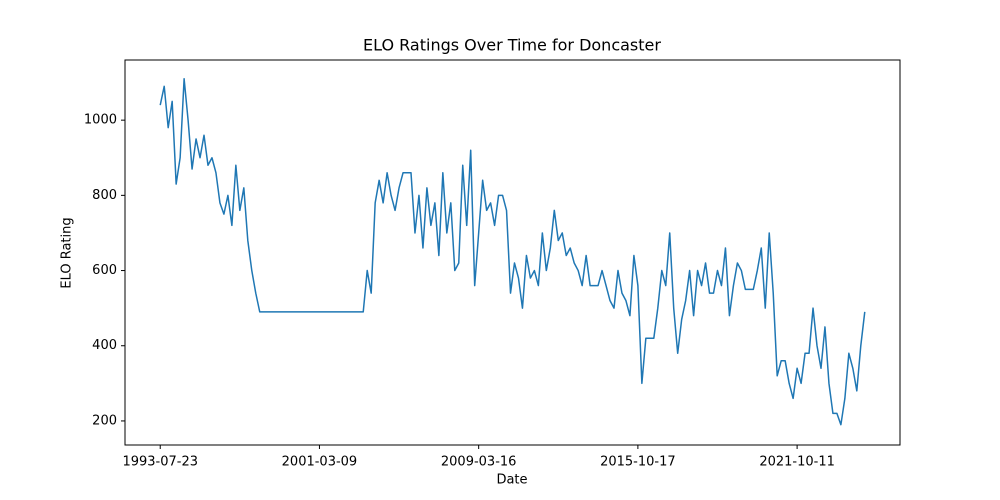  I want to click on chart-title: ELO Ratings Over Time for Doncaster, so click(512, 45).